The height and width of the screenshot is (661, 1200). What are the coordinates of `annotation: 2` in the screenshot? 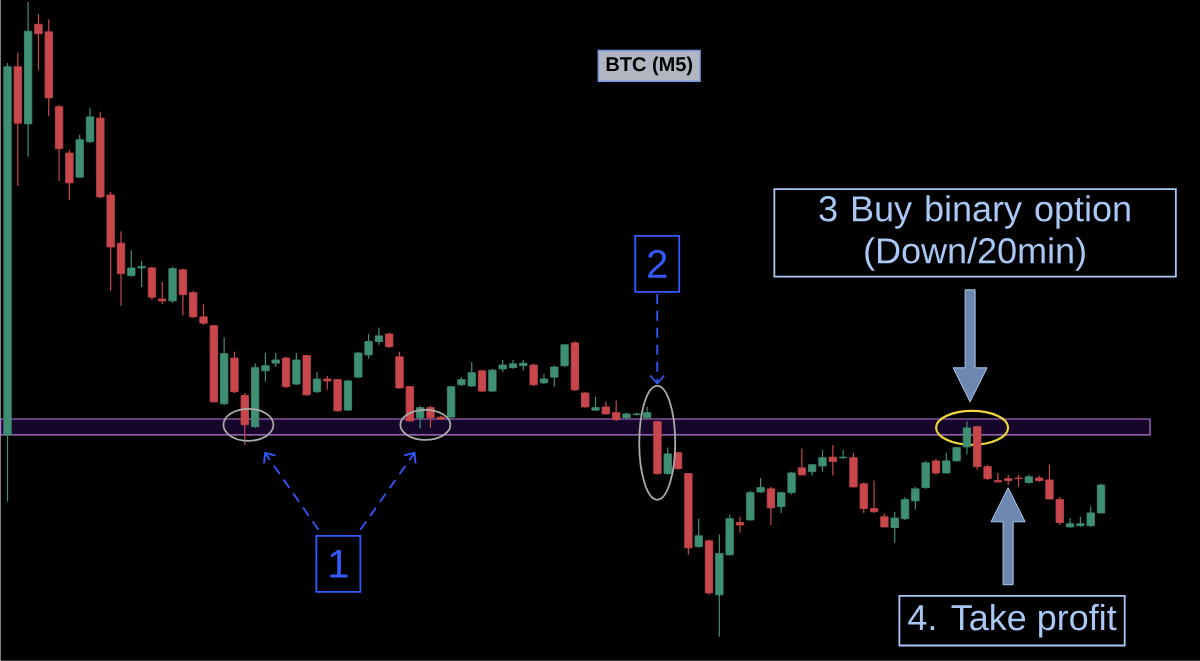 It's located at (657, 264).